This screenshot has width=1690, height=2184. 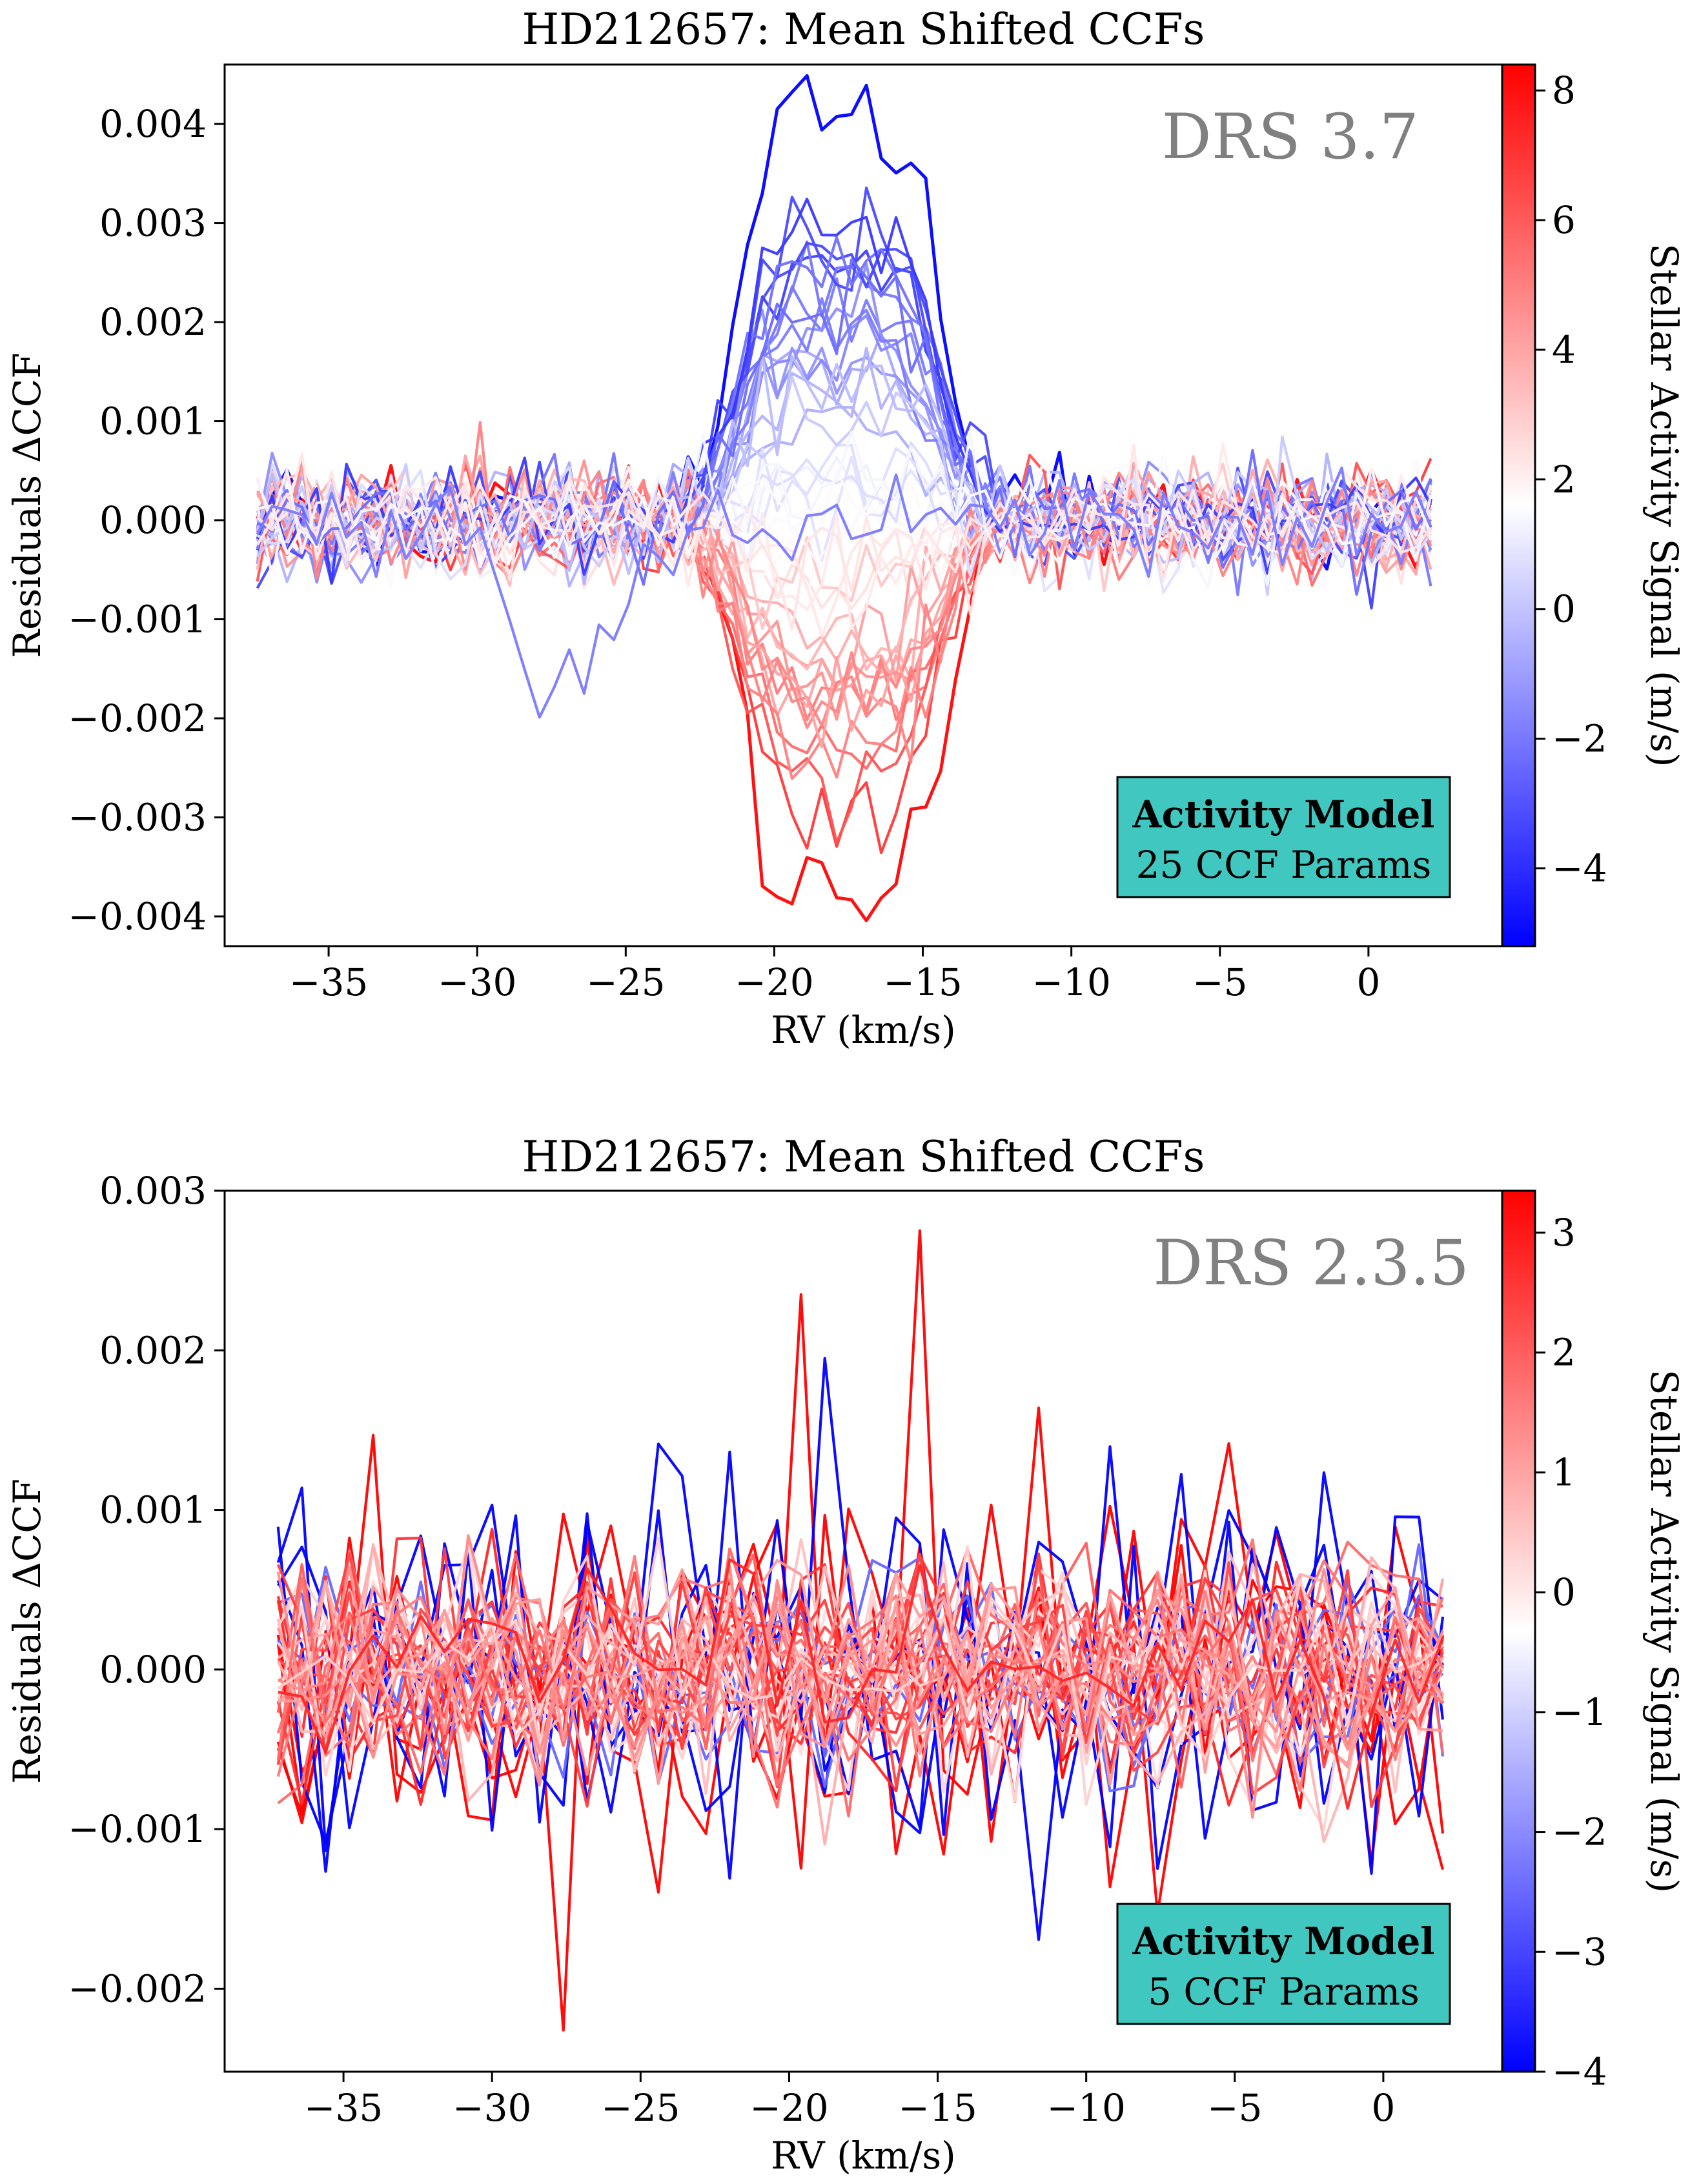 I want to click on y-tick-label: 0.004, so click(x=153, y=124).